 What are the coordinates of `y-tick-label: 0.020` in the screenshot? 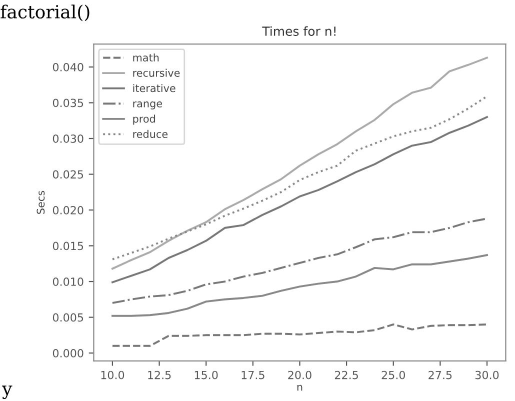 It's located at (68, 210).